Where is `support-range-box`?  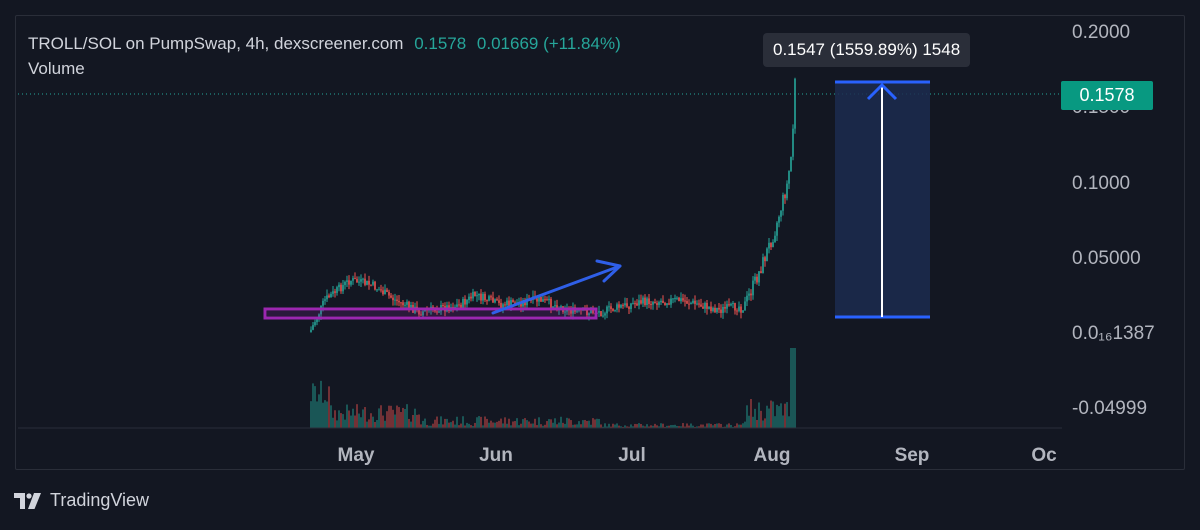 support-range-box is located at coordinates (430, 313).